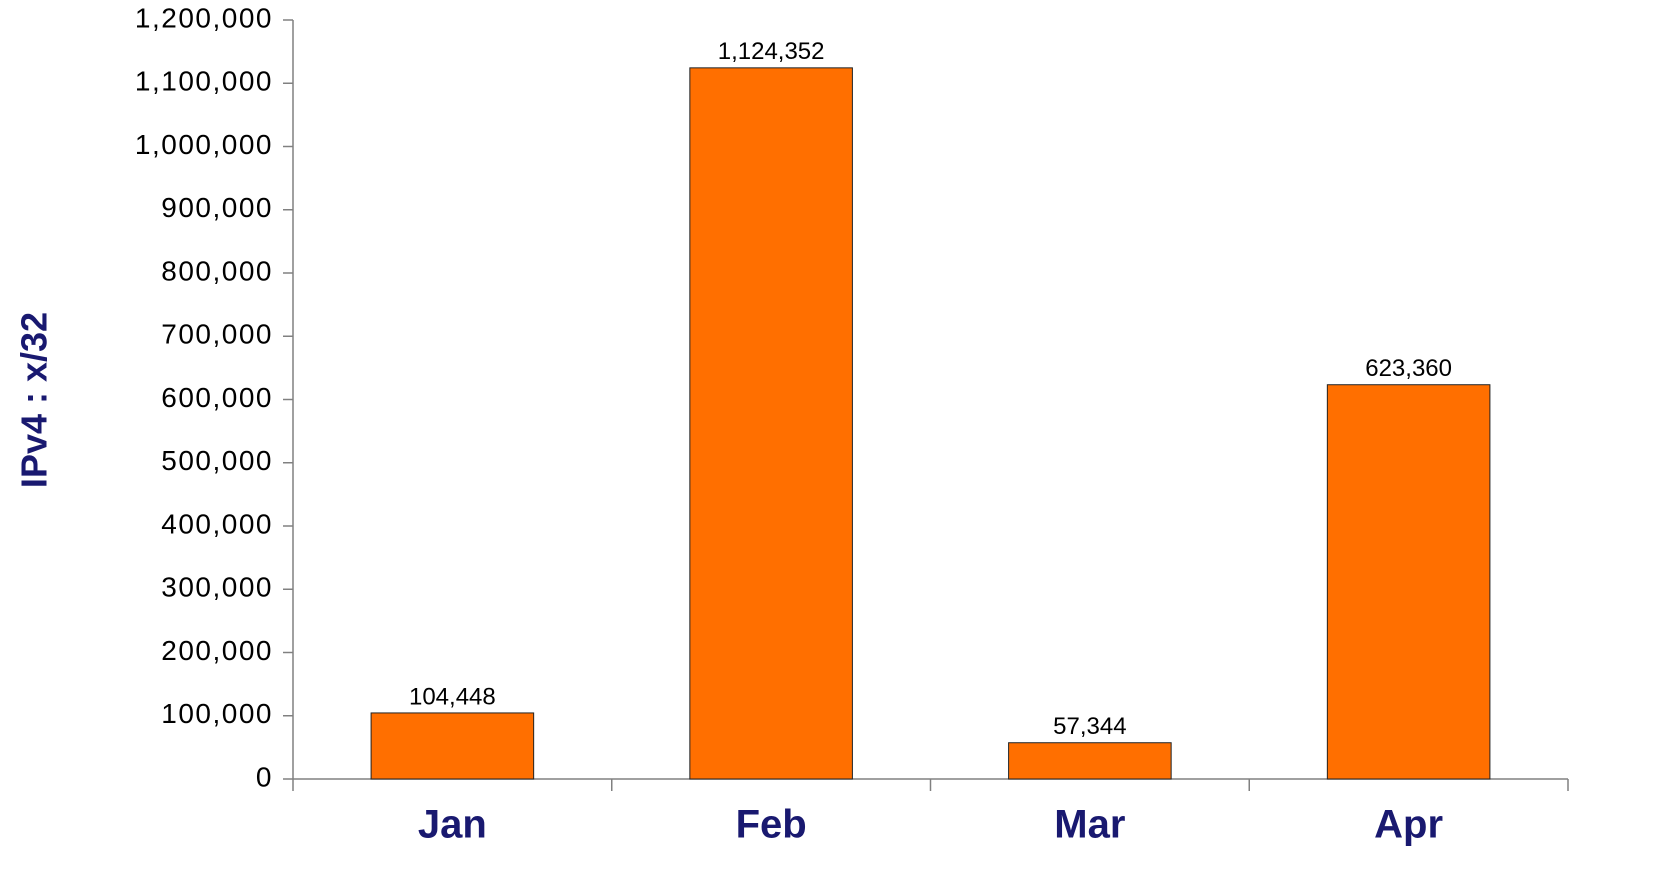 The width and height of the screenshot is (1653, 896). I want to click on value-label: 57,344, so click(1089, 726).